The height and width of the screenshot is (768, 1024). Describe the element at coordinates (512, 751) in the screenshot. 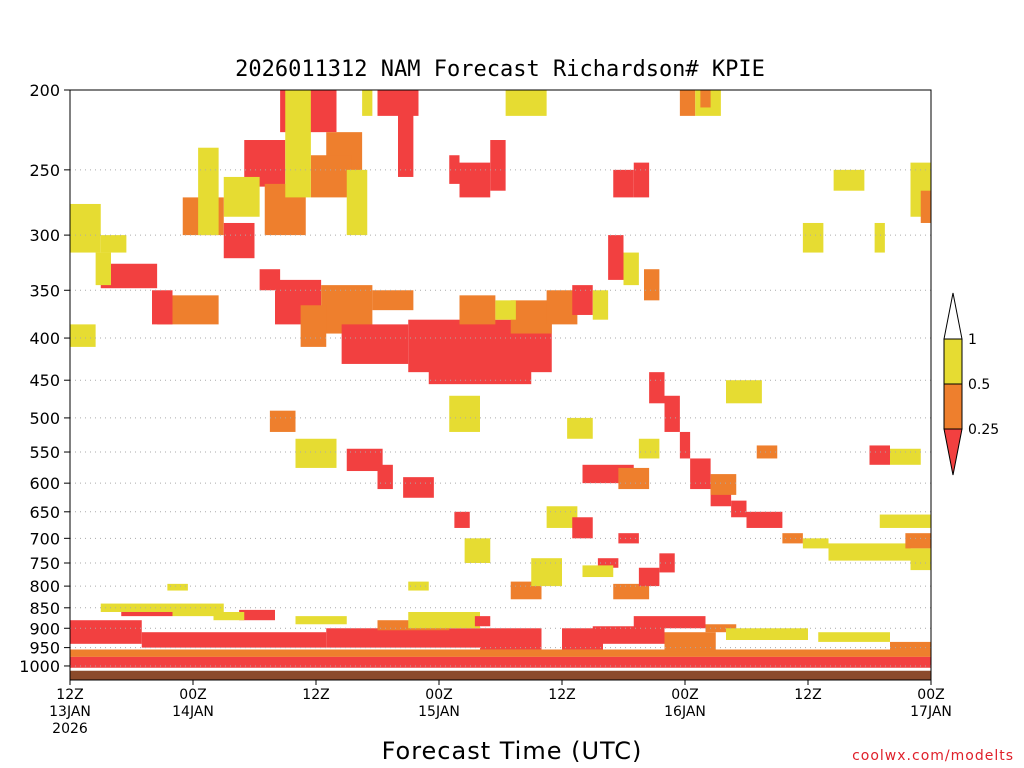

I see `x-axis-title: Forecast Time (UTC)` at that location.